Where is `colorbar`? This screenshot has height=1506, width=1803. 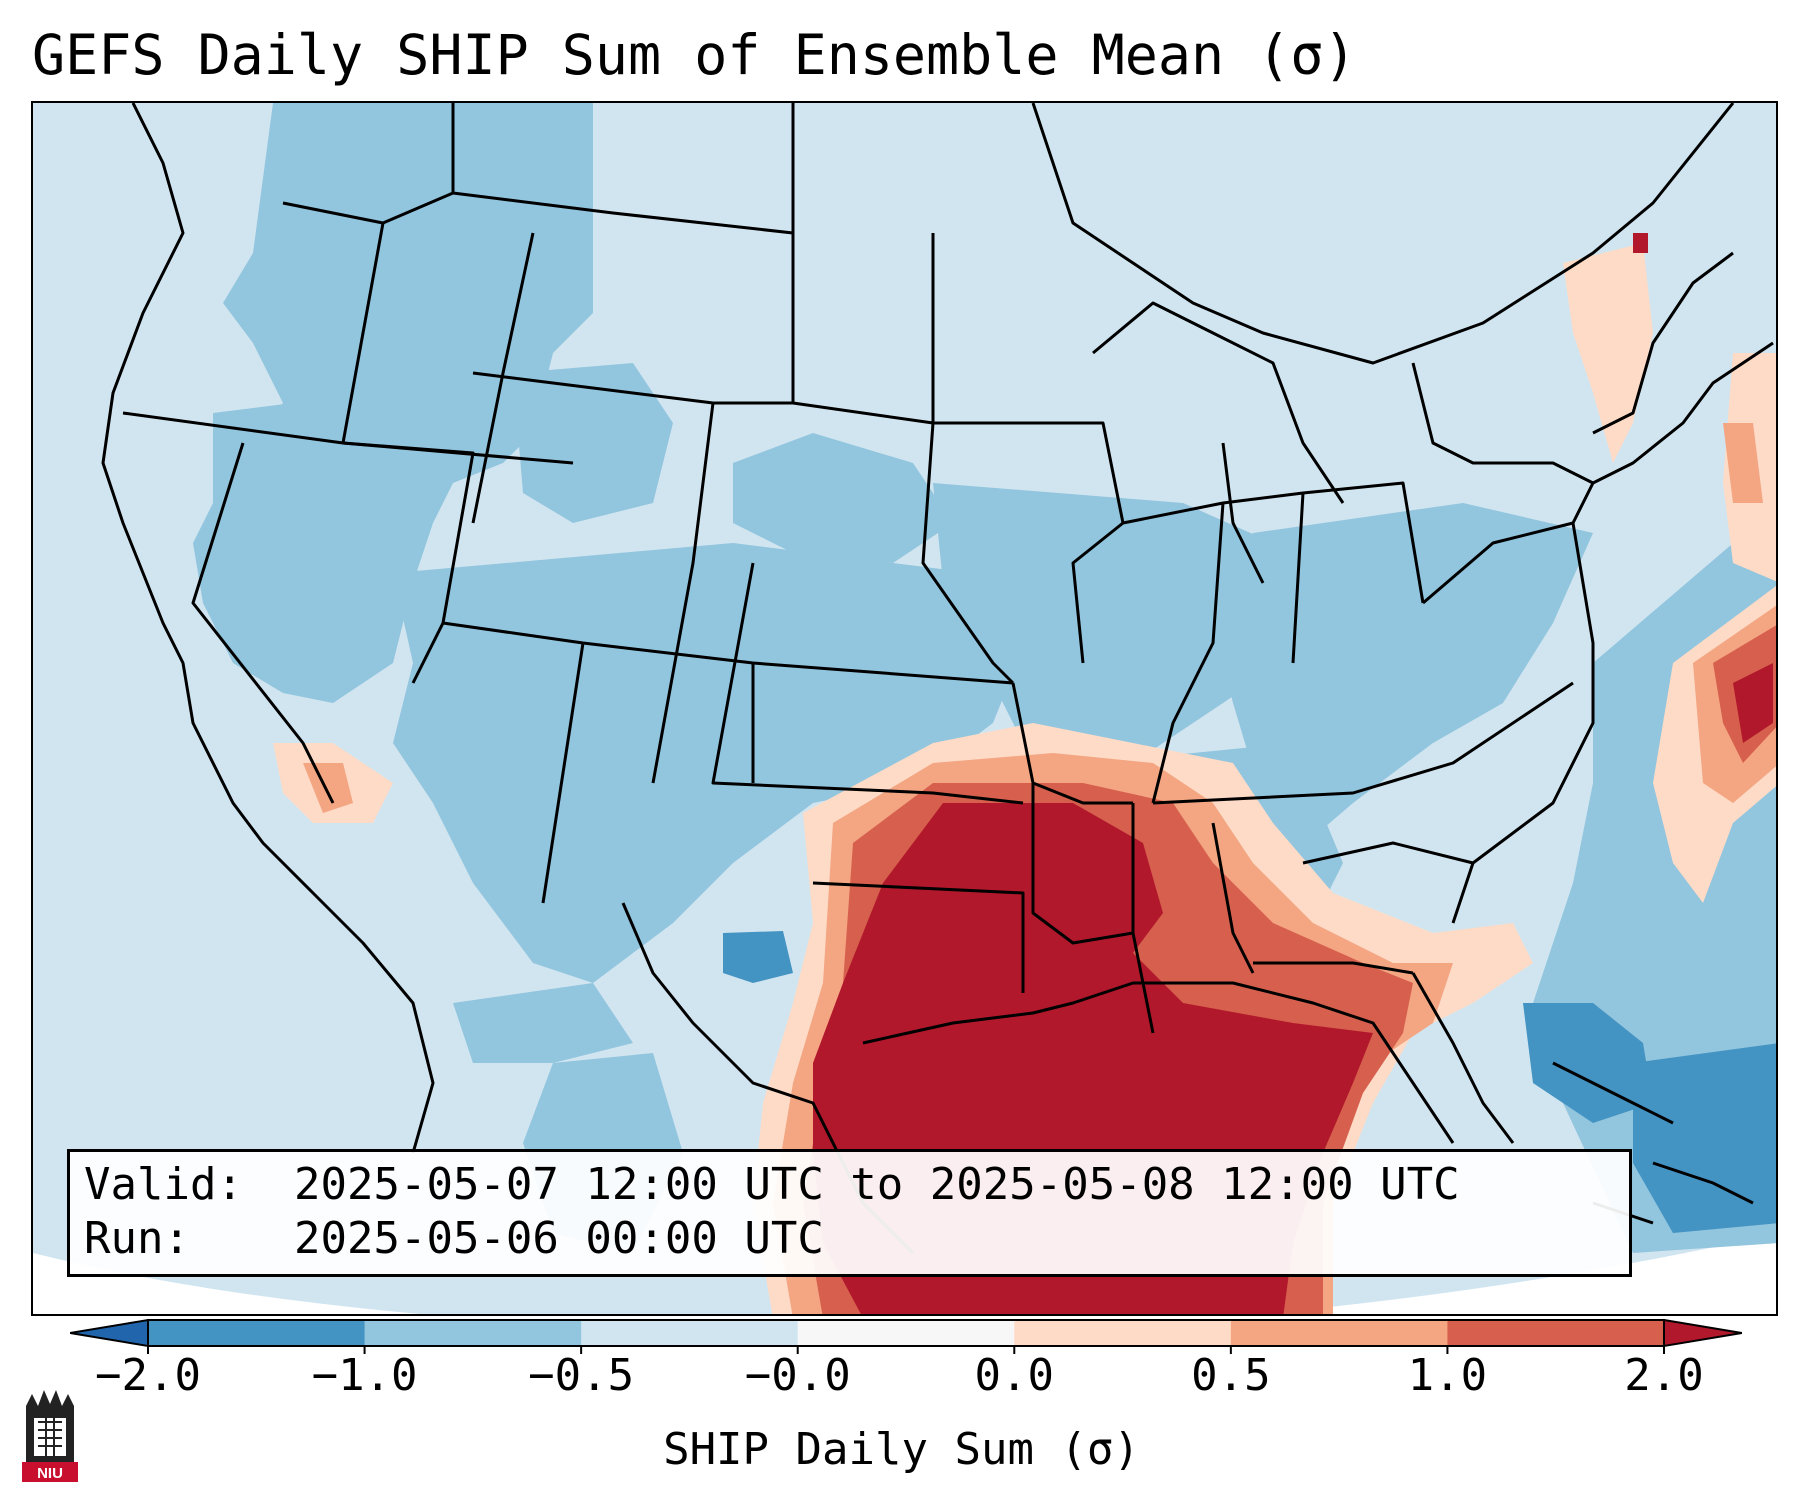 colorbar is located at coordinates (906, 1336).